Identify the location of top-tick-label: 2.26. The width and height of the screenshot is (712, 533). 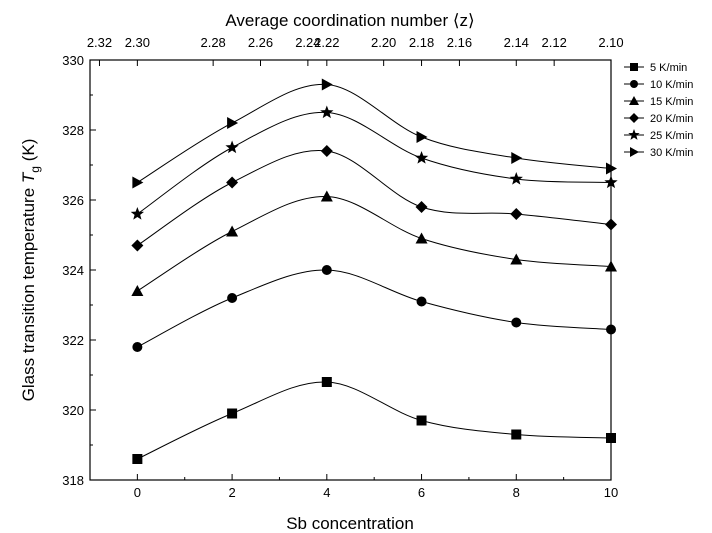
(260, 42).